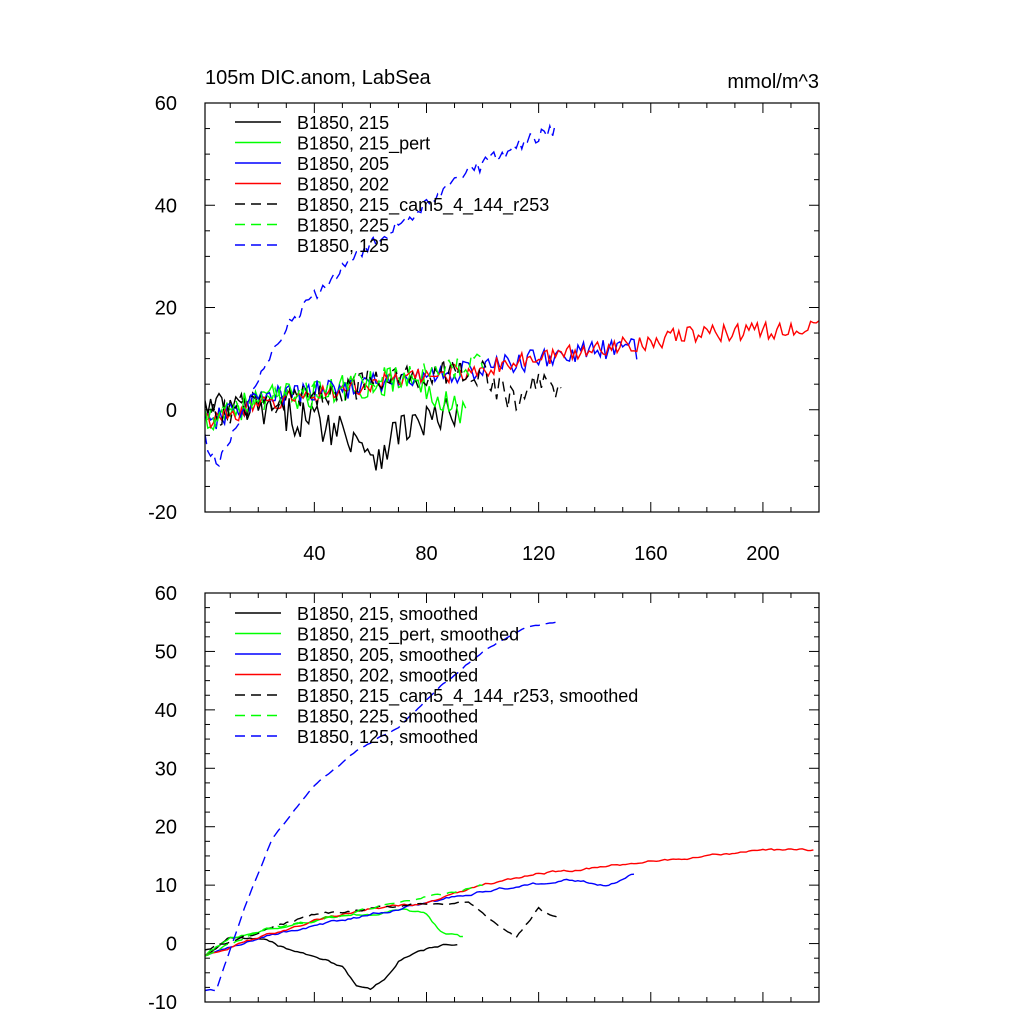 Image resolution: width=1024 pixels, height=1029 pixels. Describe the element at coordinates (343, 246) in the screenshot. I see `legend-label: B1850, 125` at that location.